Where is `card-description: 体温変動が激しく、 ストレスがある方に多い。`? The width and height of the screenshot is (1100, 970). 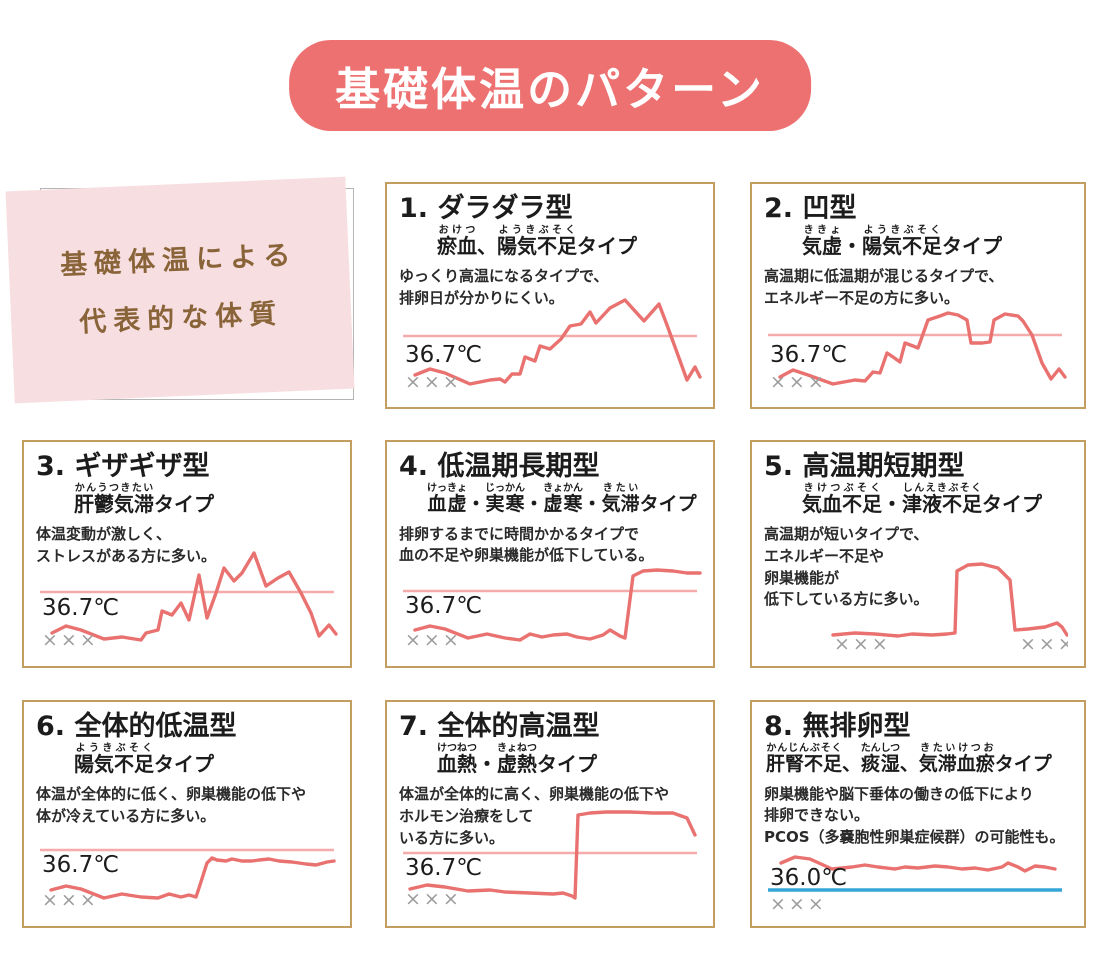
card-description: 体温変動が激しく、 ストレスがある方に多い。 is located at coordinates (126, 545).